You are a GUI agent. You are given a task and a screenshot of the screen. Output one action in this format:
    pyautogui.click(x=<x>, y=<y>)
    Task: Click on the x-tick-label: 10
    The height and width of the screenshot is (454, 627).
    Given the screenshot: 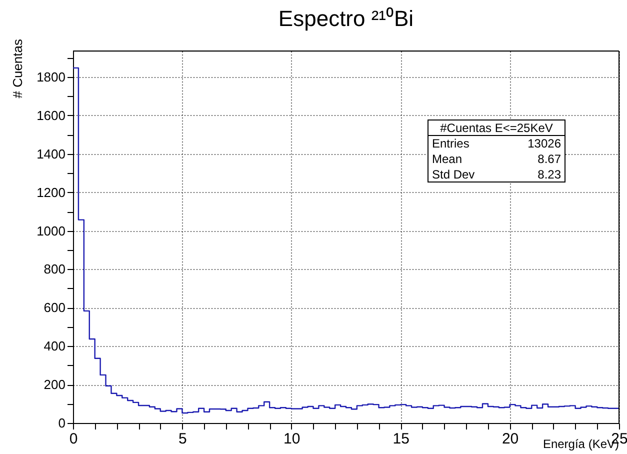 What is the action you would take?
    pyautogui.click(x=292, y=439)
    